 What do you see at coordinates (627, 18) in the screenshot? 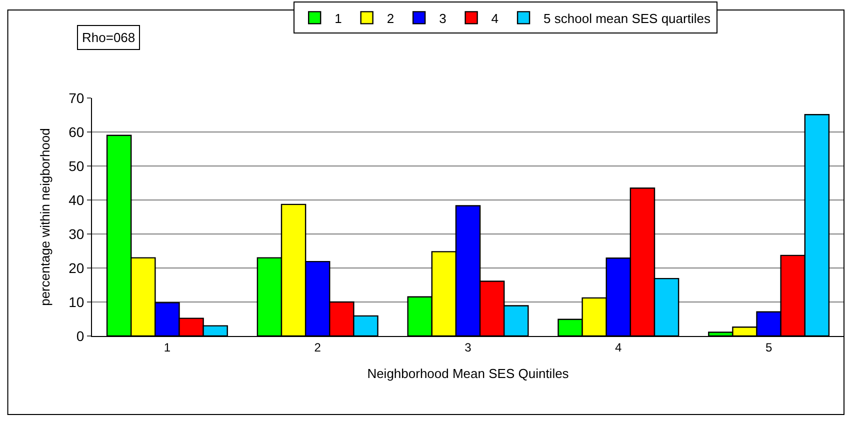
I see `legend-label: 5 school mean SES quartiles` at bounding box center [627, 18].